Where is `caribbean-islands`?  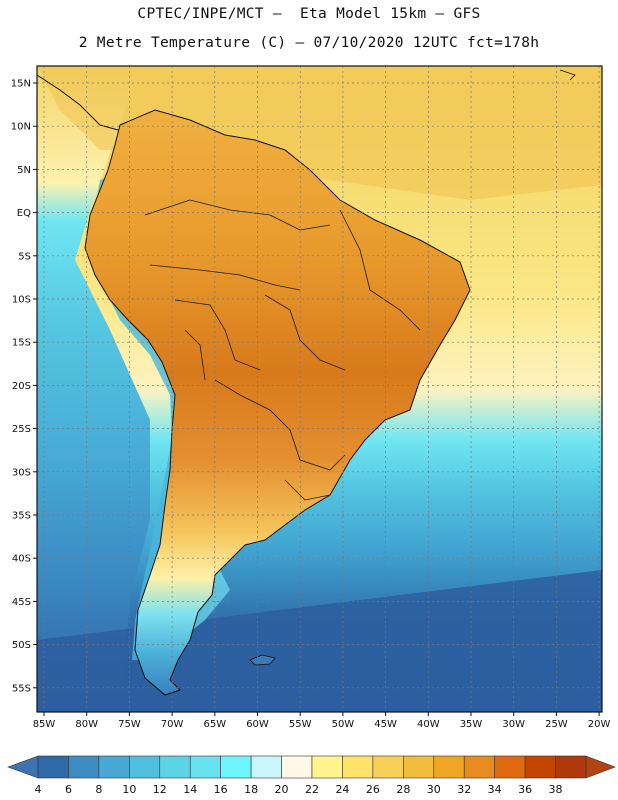
caribbean-islands is located at coordinates (567, 75).